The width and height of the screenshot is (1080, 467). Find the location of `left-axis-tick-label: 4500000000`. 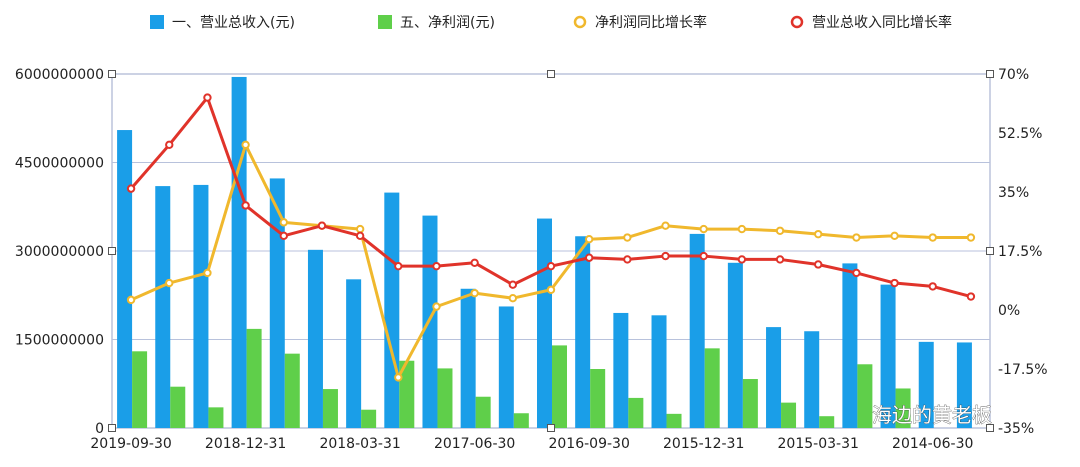

left-axis-tick-label: 4500000000 is located at coordinates (59, 164).